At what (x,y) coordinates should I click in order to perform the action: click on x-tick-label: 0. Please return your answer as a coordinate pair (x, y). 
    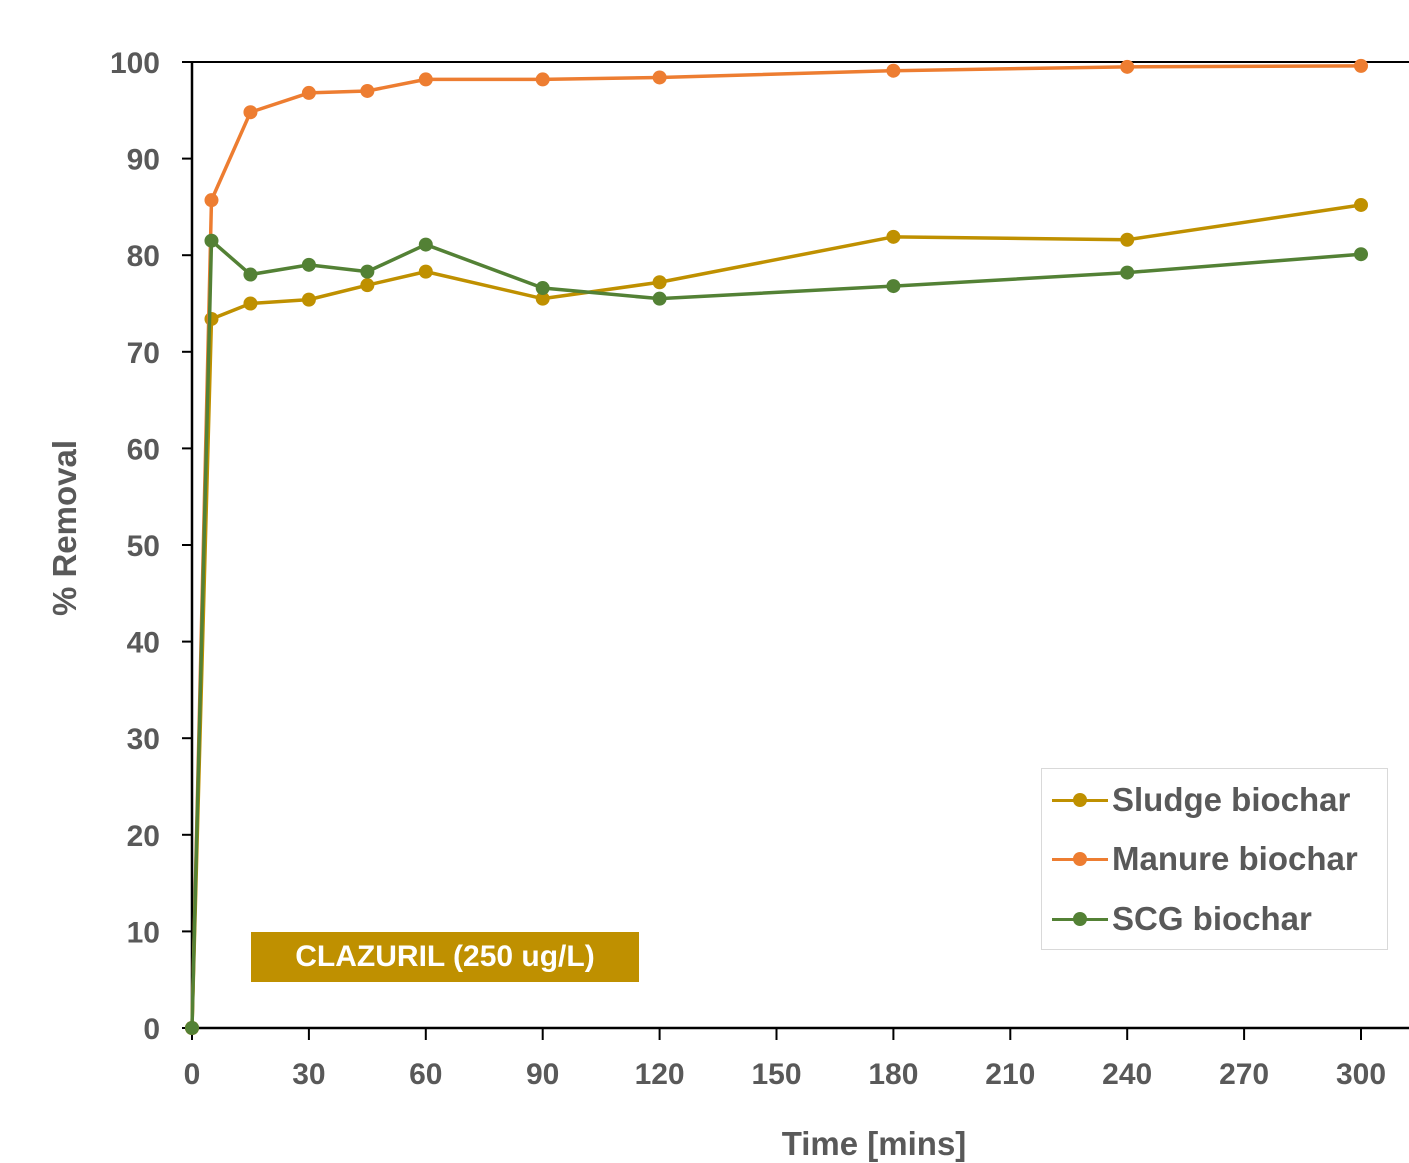
    Looking at the image, I should click on (192, 1074).